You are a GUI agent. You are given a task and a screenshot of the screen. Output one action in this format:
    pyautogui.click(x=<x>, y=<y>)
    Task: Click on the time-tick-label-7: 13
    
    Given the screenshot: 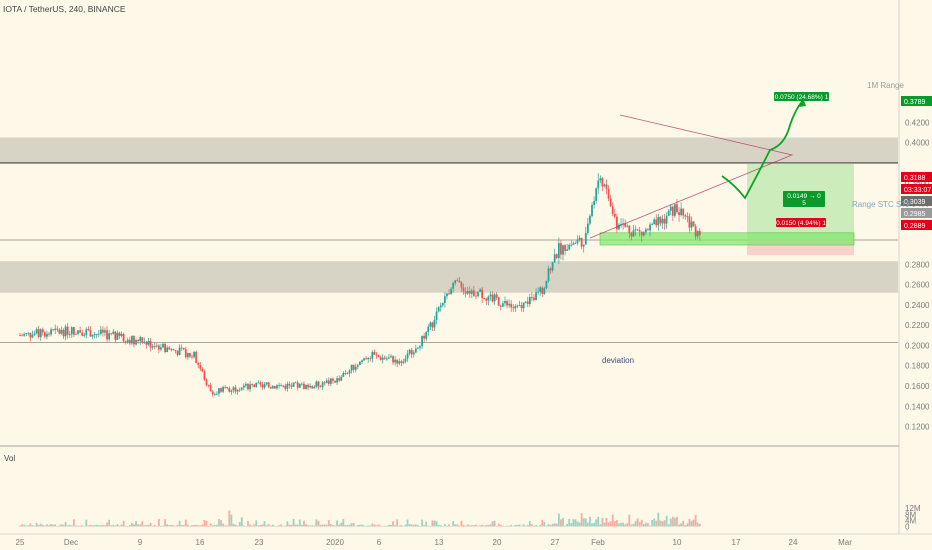 What is the action you would take?
    pyautogui.click(x=439, y=542)
    